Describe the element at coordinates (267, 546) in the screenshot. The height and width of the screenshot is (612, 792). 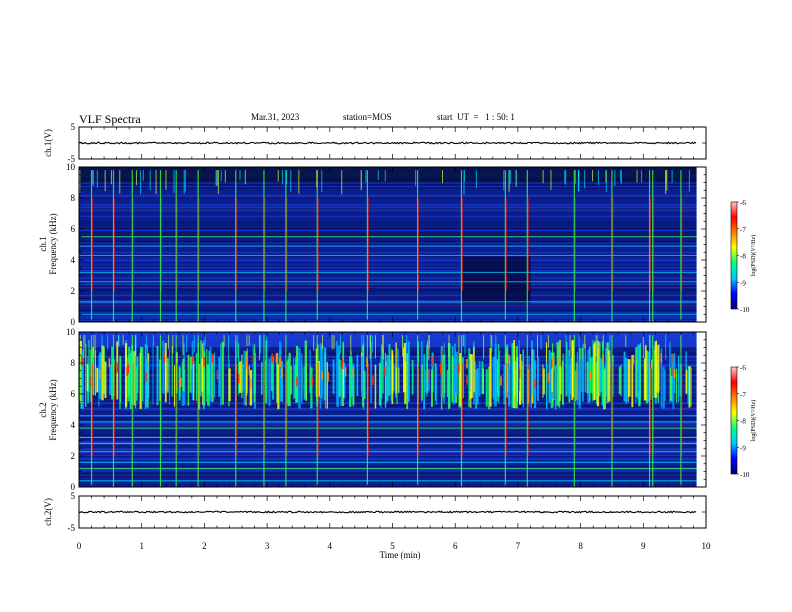
I see `x-tick-label: 3` at that location.